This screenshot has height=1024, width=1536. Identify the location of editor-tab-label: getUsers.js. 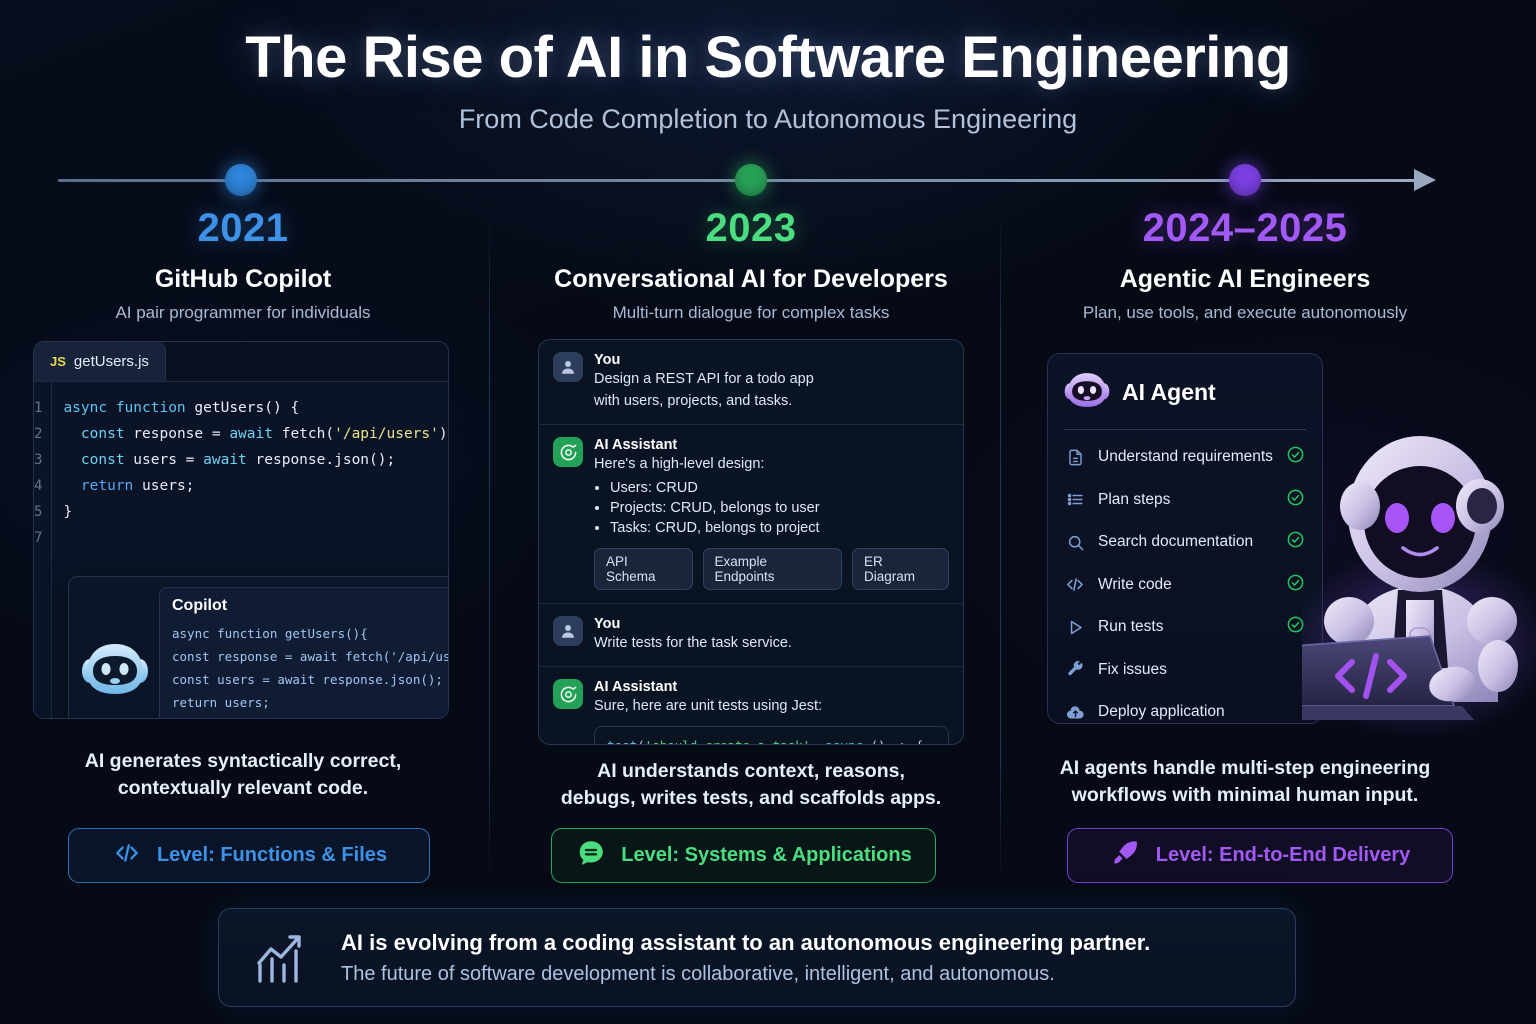
(111, 361).